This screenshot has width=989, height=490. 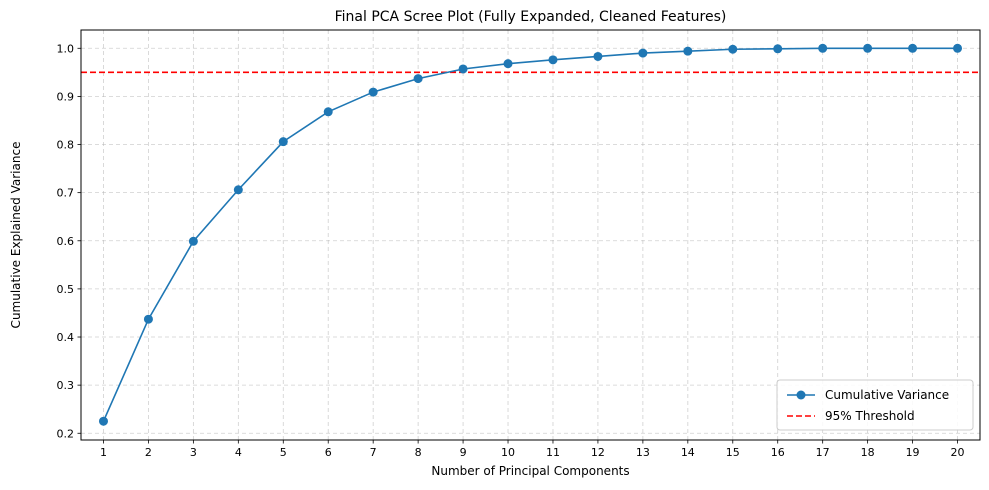 What do you see at coordinates (193, 452) in the screenshot?
I see `x-tick-label: 3` at bounding box center [193, 452].